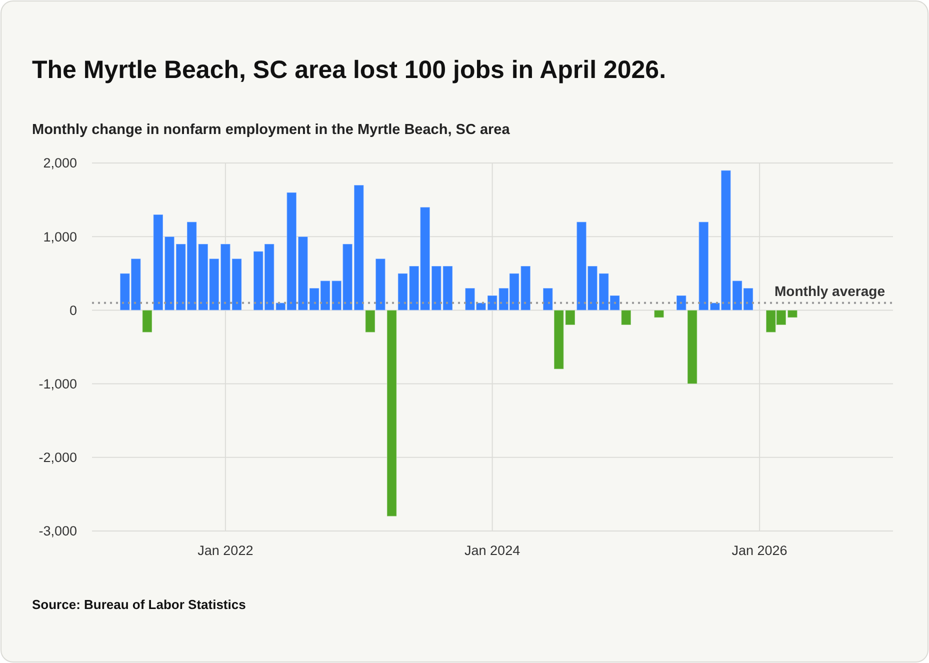 The height and width of the screenshot is (663, 929). Describe the element at coordinates (57, 458) in the screenshot. I see `y-tick-label: -2,000` at that location.